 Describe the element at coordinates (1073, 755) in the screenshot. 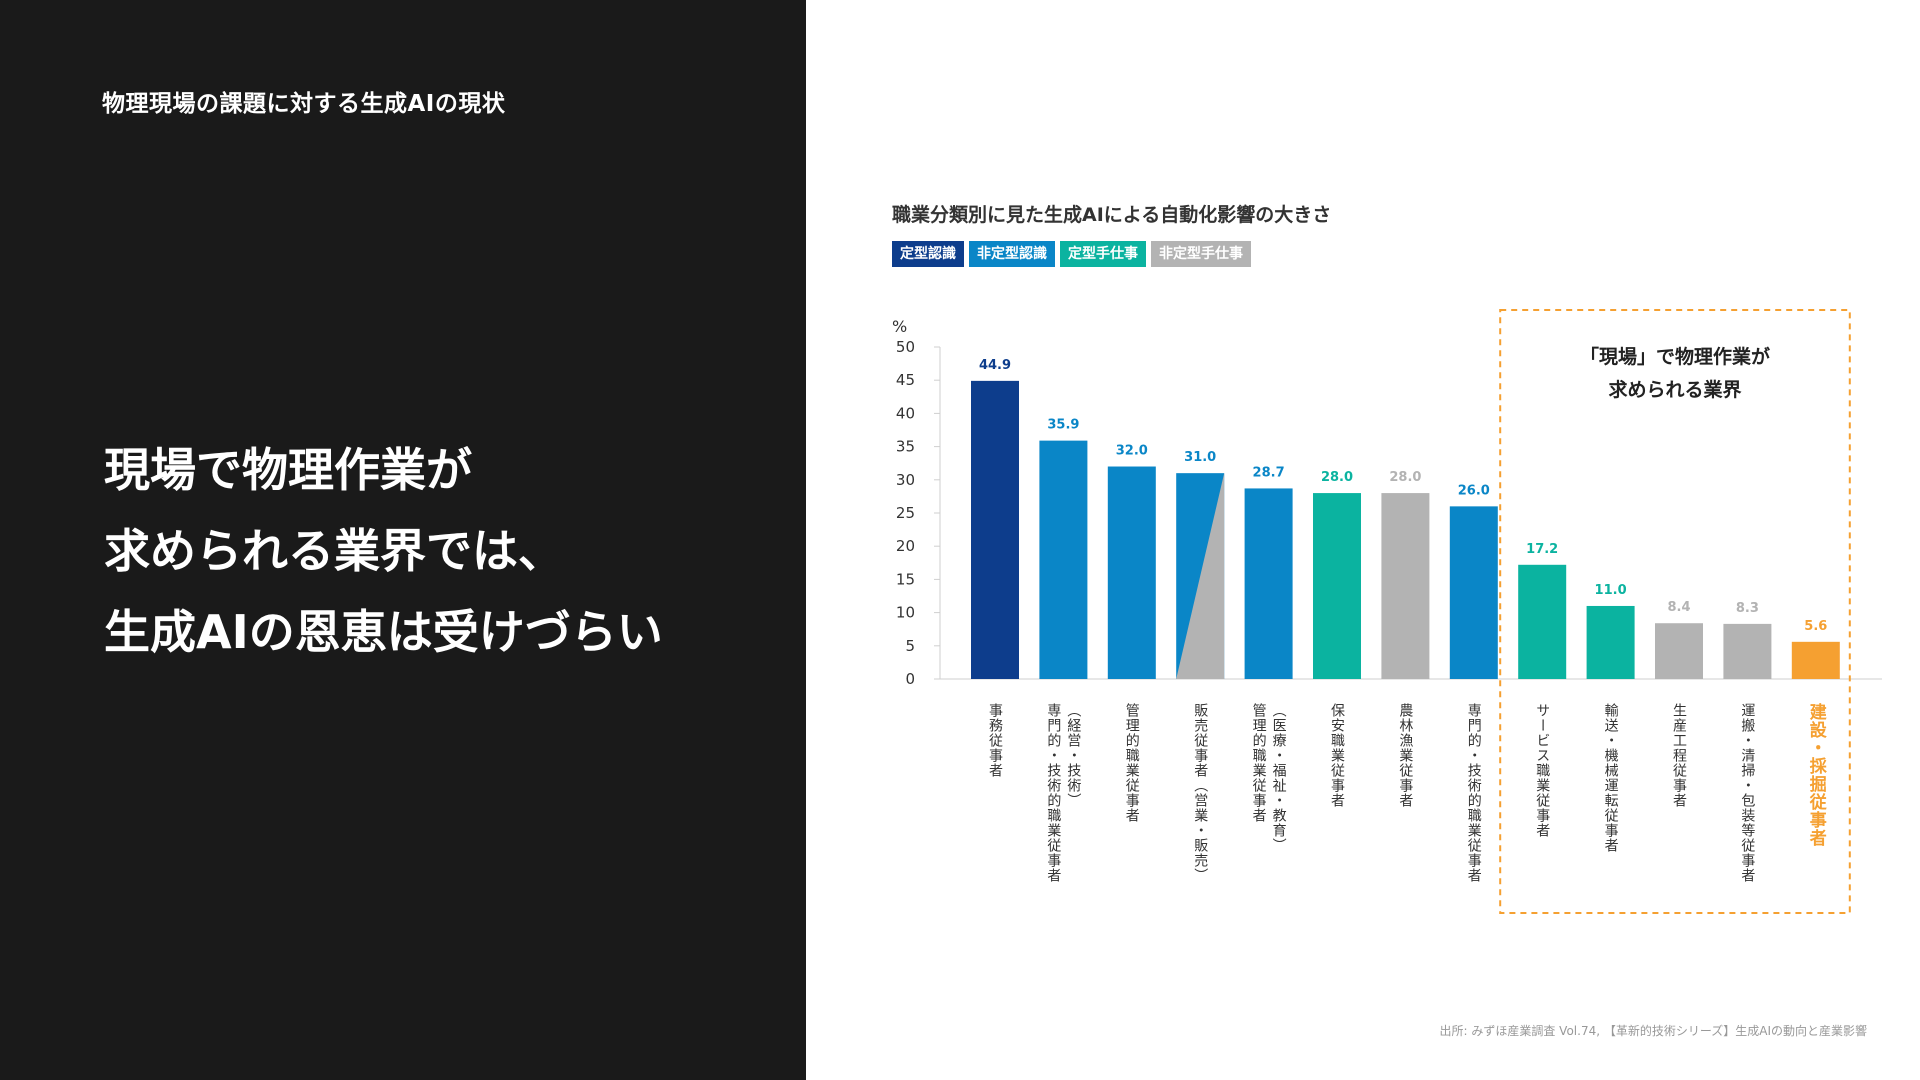

I see `category-label: （経営・技術）` at that location.